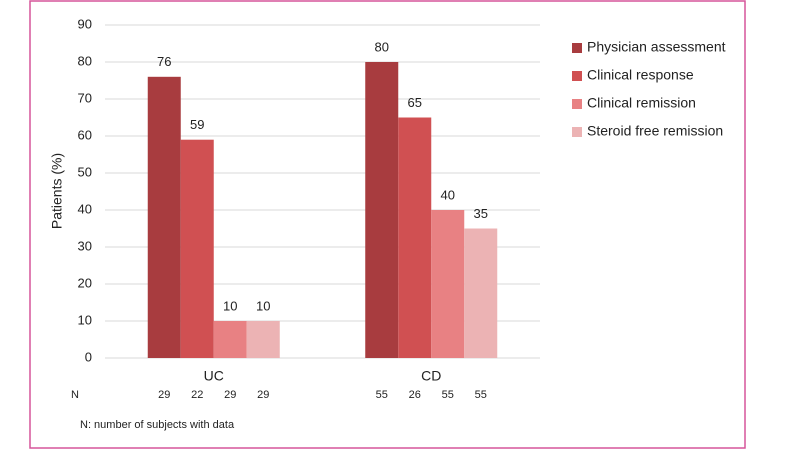 The width and height of the screenshot is (800, 455). I want to click on value-label: 59, so click(197, 124).